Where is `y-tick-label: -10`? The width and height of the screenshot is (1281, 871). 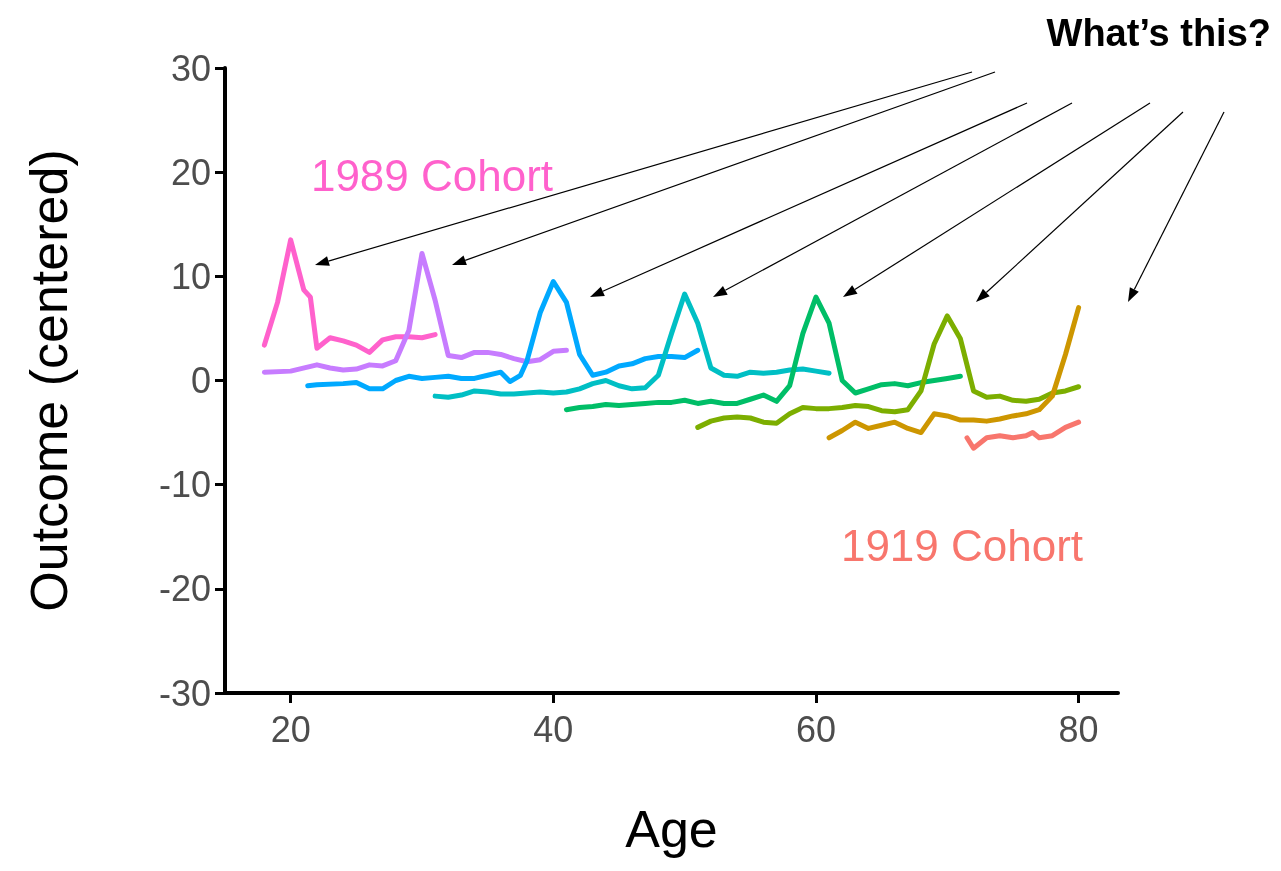 y-tick-label: -10 is located at coordinates (184, 485).